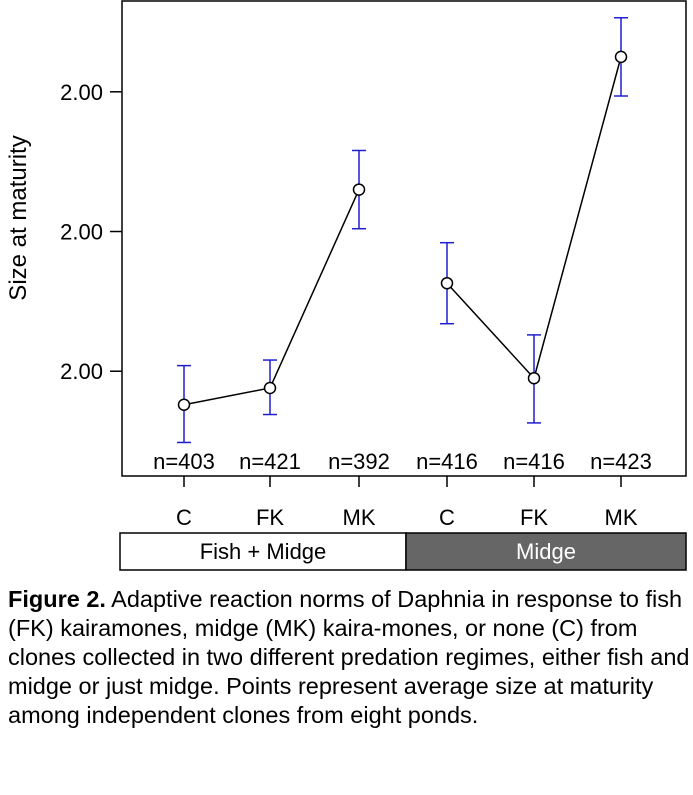 The height and width of the screenshot is (795, 693). What do you see at coordinates (359, 461) in the screenshot?
I see `sample-size-label: n=392` at bounding box center [359, 461].